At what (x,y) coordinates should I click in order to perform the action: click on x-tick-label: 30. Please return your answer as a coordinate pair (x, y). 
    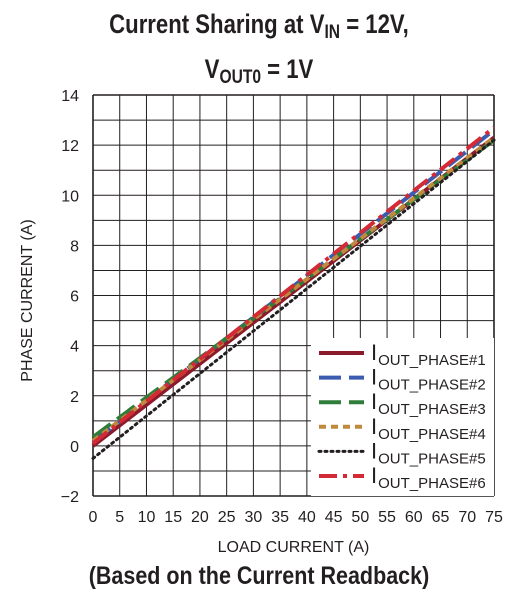
    Looking at the image, I should click on (254, 517).